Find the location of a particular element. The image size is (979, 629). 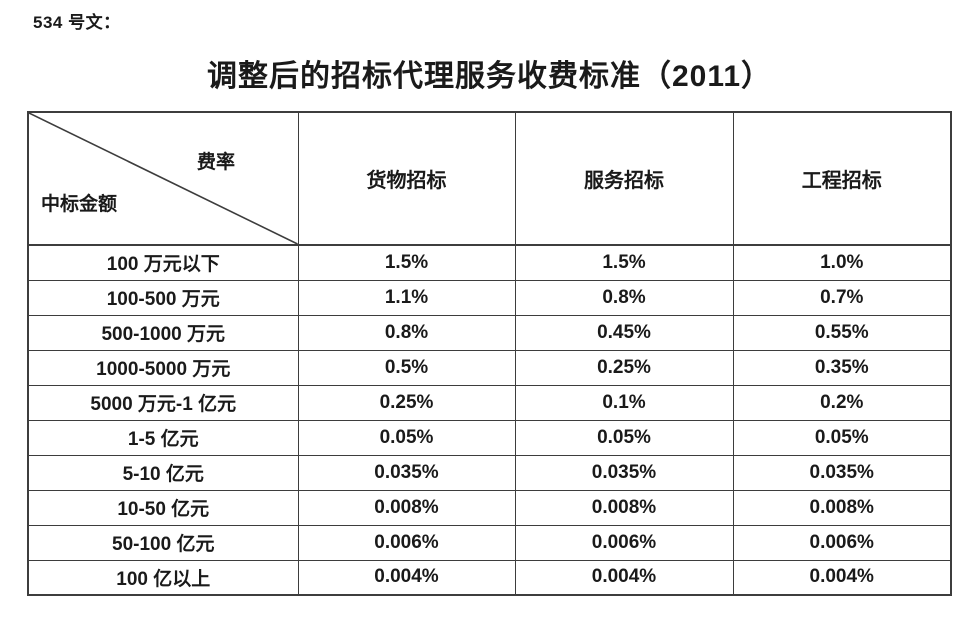

table-row: 100 万元以下 1.5% 1.5% 1.0% is located at coordinates (489, 262).